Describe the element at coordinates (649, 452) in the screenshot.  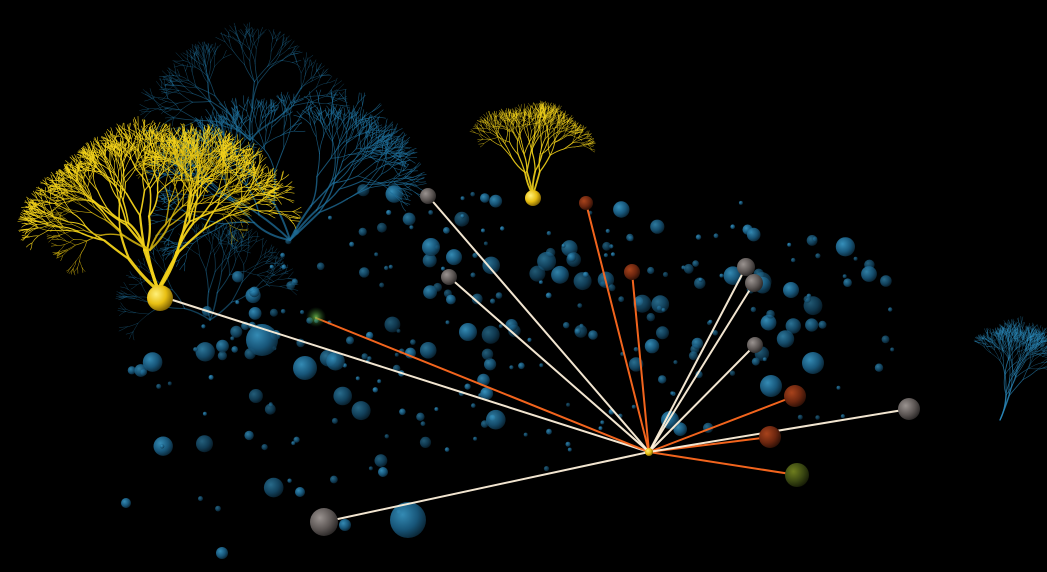
I see `target-soma-hub` at that location.